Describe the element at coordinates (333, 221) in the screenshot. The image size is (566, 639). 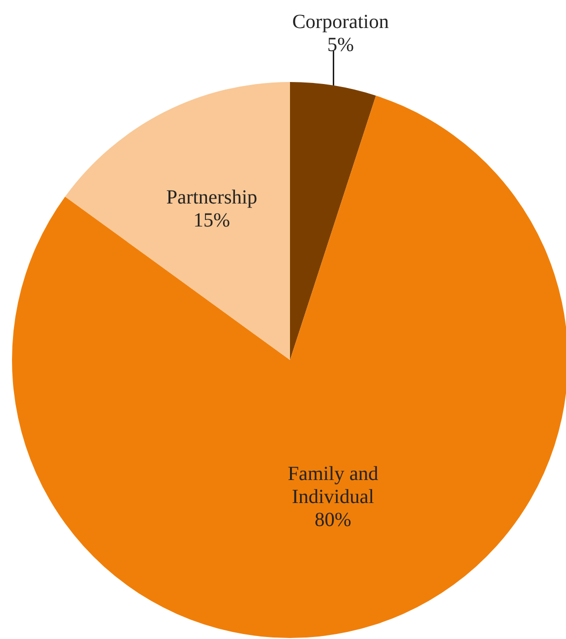
I see `pie-slice` at that location.